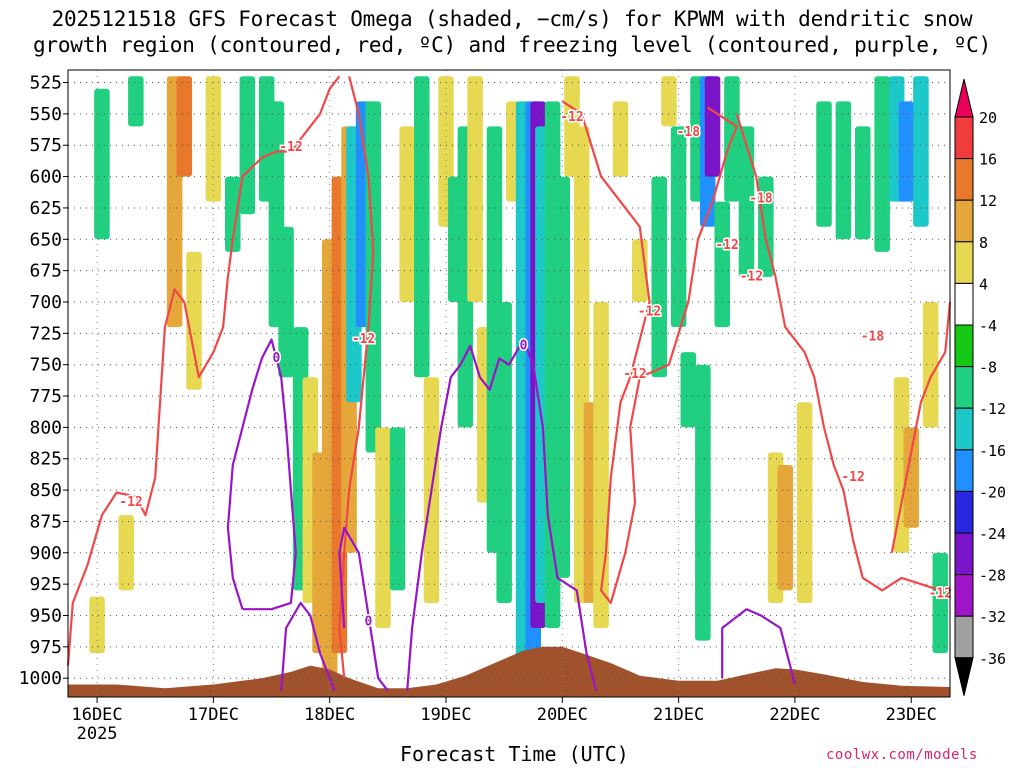 The image size is (1024, 768). What do you see at coordinates (983, 284) in the screenshot?
I see `colorbar-label: 4` at bounding box center [983, 284].